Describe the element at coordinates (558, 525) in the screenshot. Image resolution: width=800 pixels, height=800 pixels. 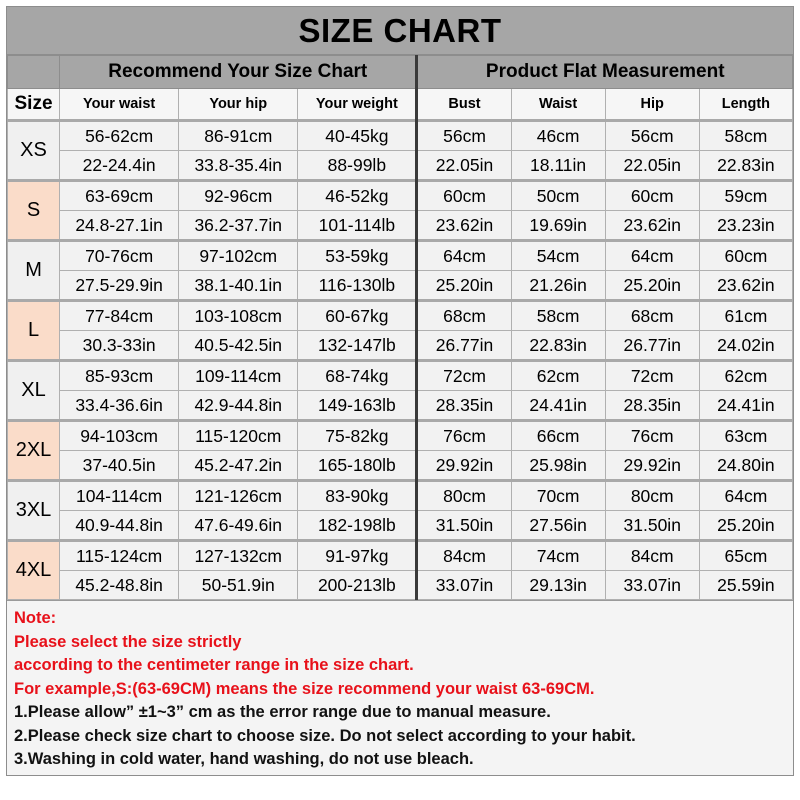
I see `cell-imperial: 27.56in` at that location.